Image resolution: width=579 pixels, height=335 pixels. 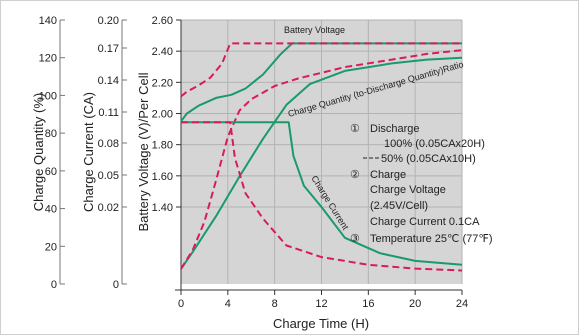 What do you see at coordinates (355, 129) in the screenshot?
I see `discharge-marker: ①` at bounding box center [355, 129].